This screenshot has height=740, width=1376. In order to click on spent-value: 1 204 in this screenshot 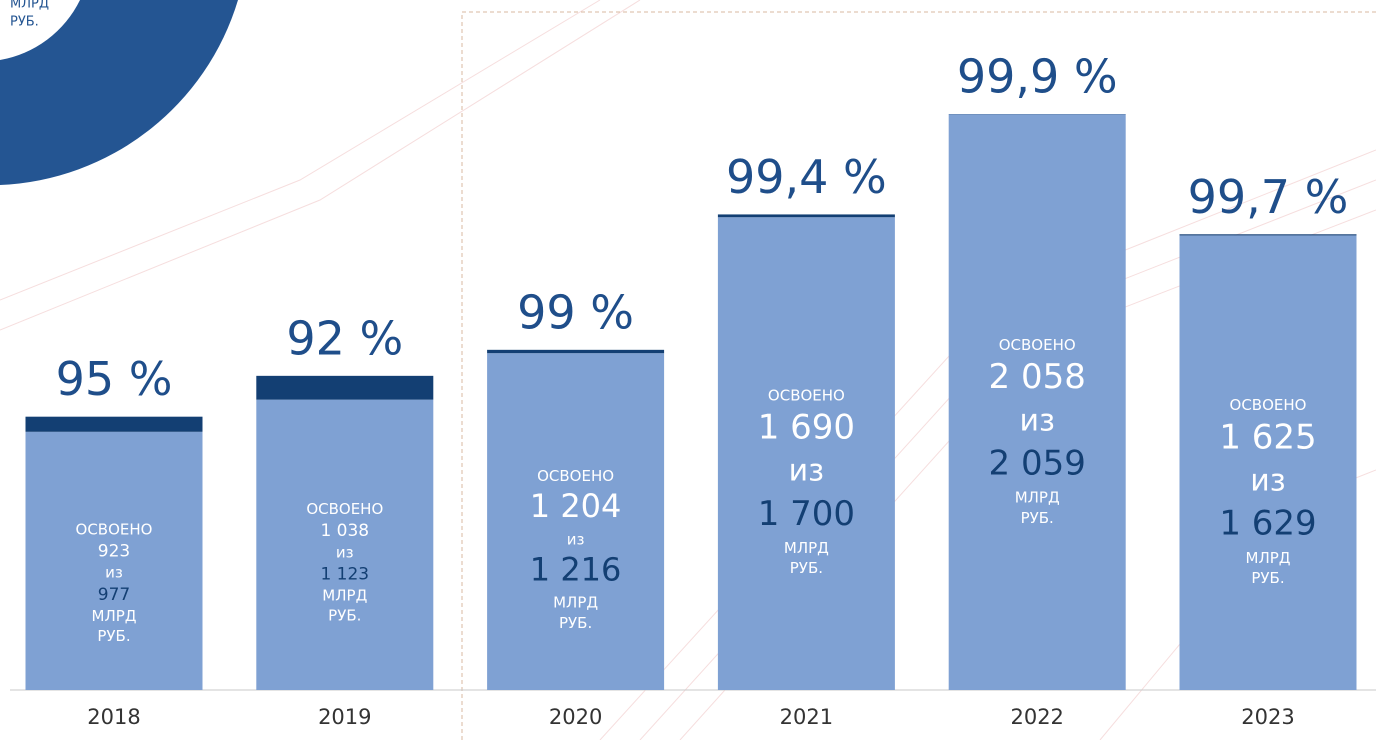, I will do `click(576, 506)`.